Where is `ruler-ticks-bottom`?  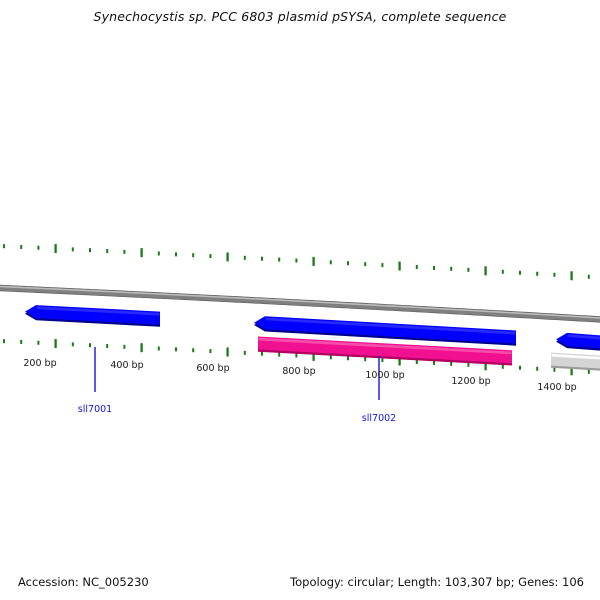
ruler-ticks-bottom is located at coordinates (296, 357).